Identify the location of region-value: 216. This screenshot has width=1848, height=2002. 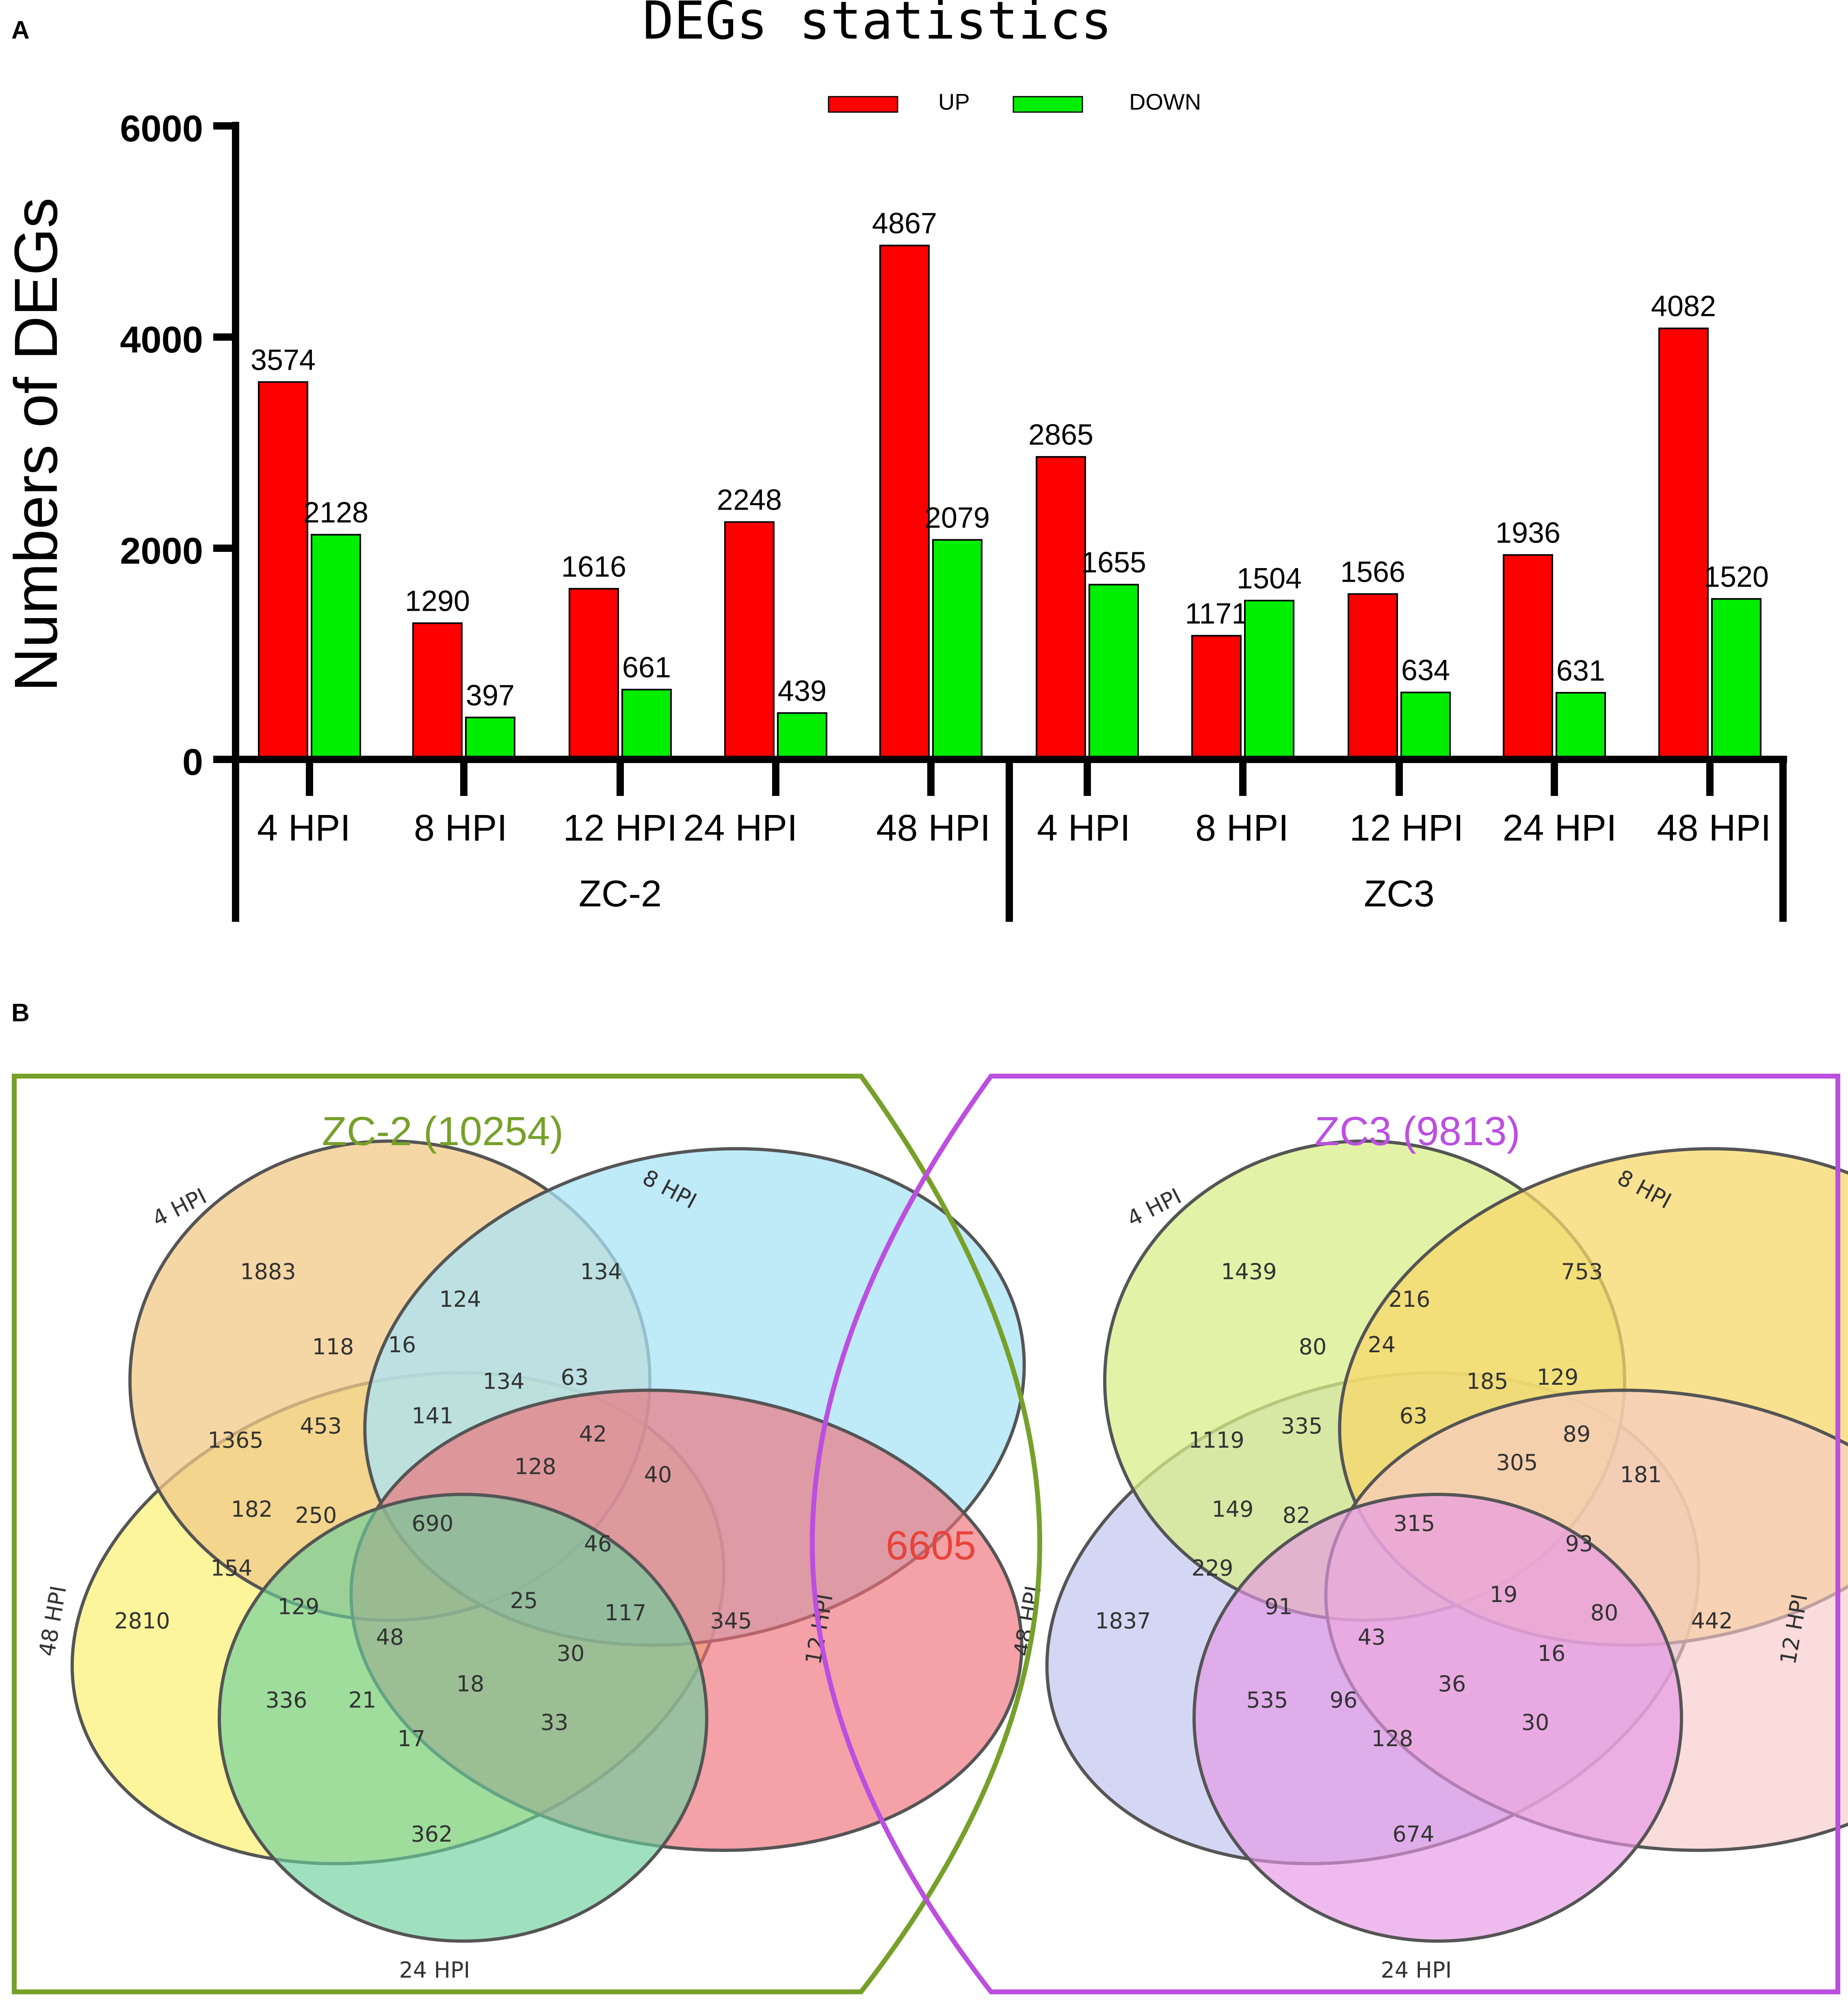
(1409, 1299).